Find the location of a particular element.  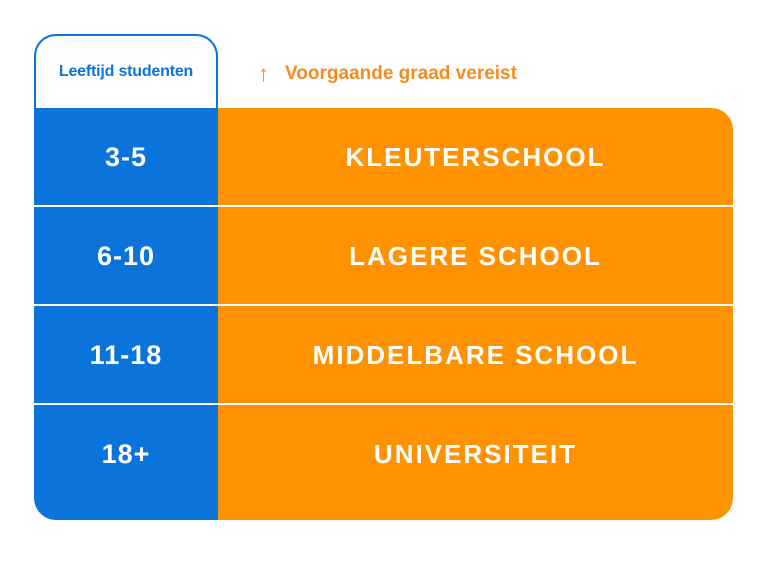

age-range: 18+ is located at coordinates (126, 454).